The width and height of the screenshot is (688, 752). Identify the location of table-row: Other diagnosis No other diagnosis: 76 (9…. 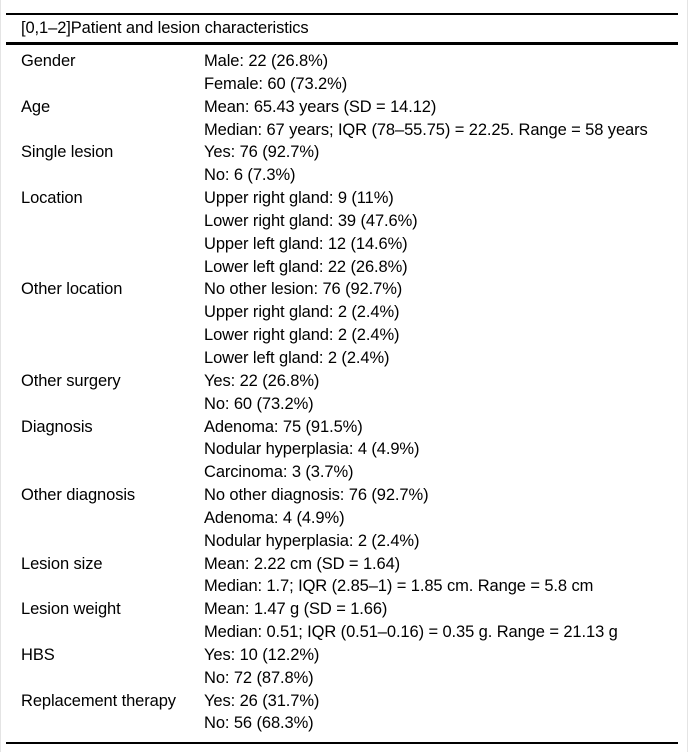
(342, 495).